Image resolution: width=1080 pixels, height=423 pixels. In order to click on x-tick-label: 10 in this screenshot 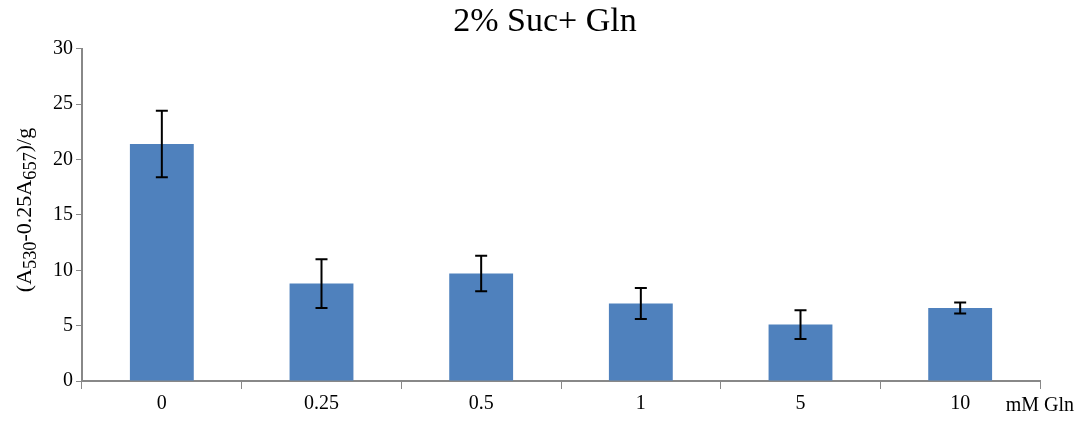, I will do `click(960, 402)`.